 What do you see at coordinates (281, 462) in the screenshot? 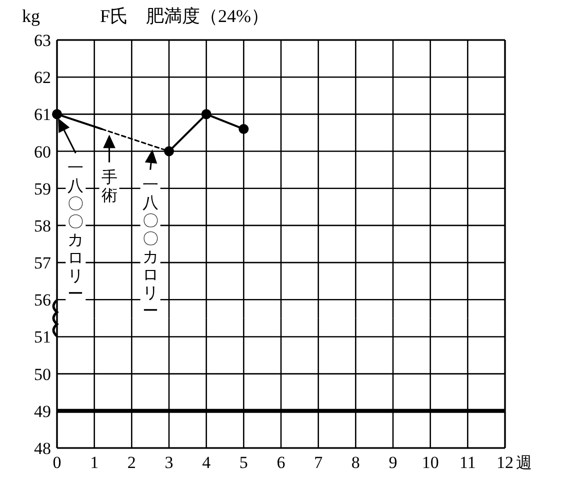
I see `x-tick-label: 6` at bounding box center [281, 462].